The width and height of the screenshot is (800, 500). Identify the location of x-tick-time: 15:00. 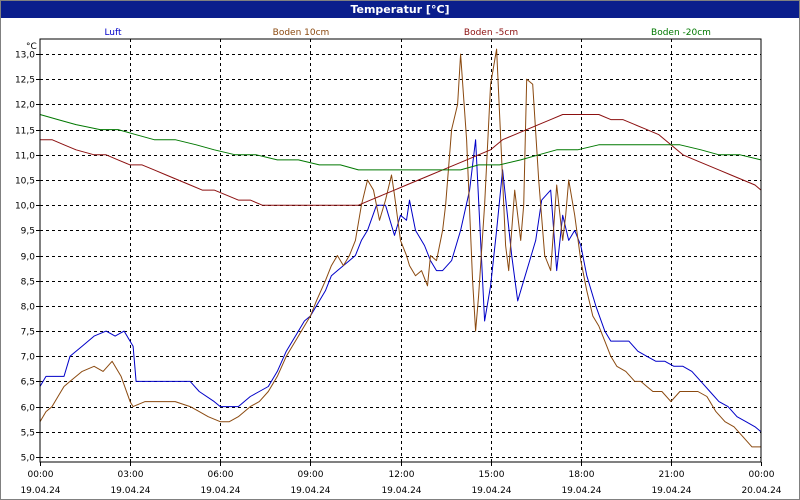
(492, 475).